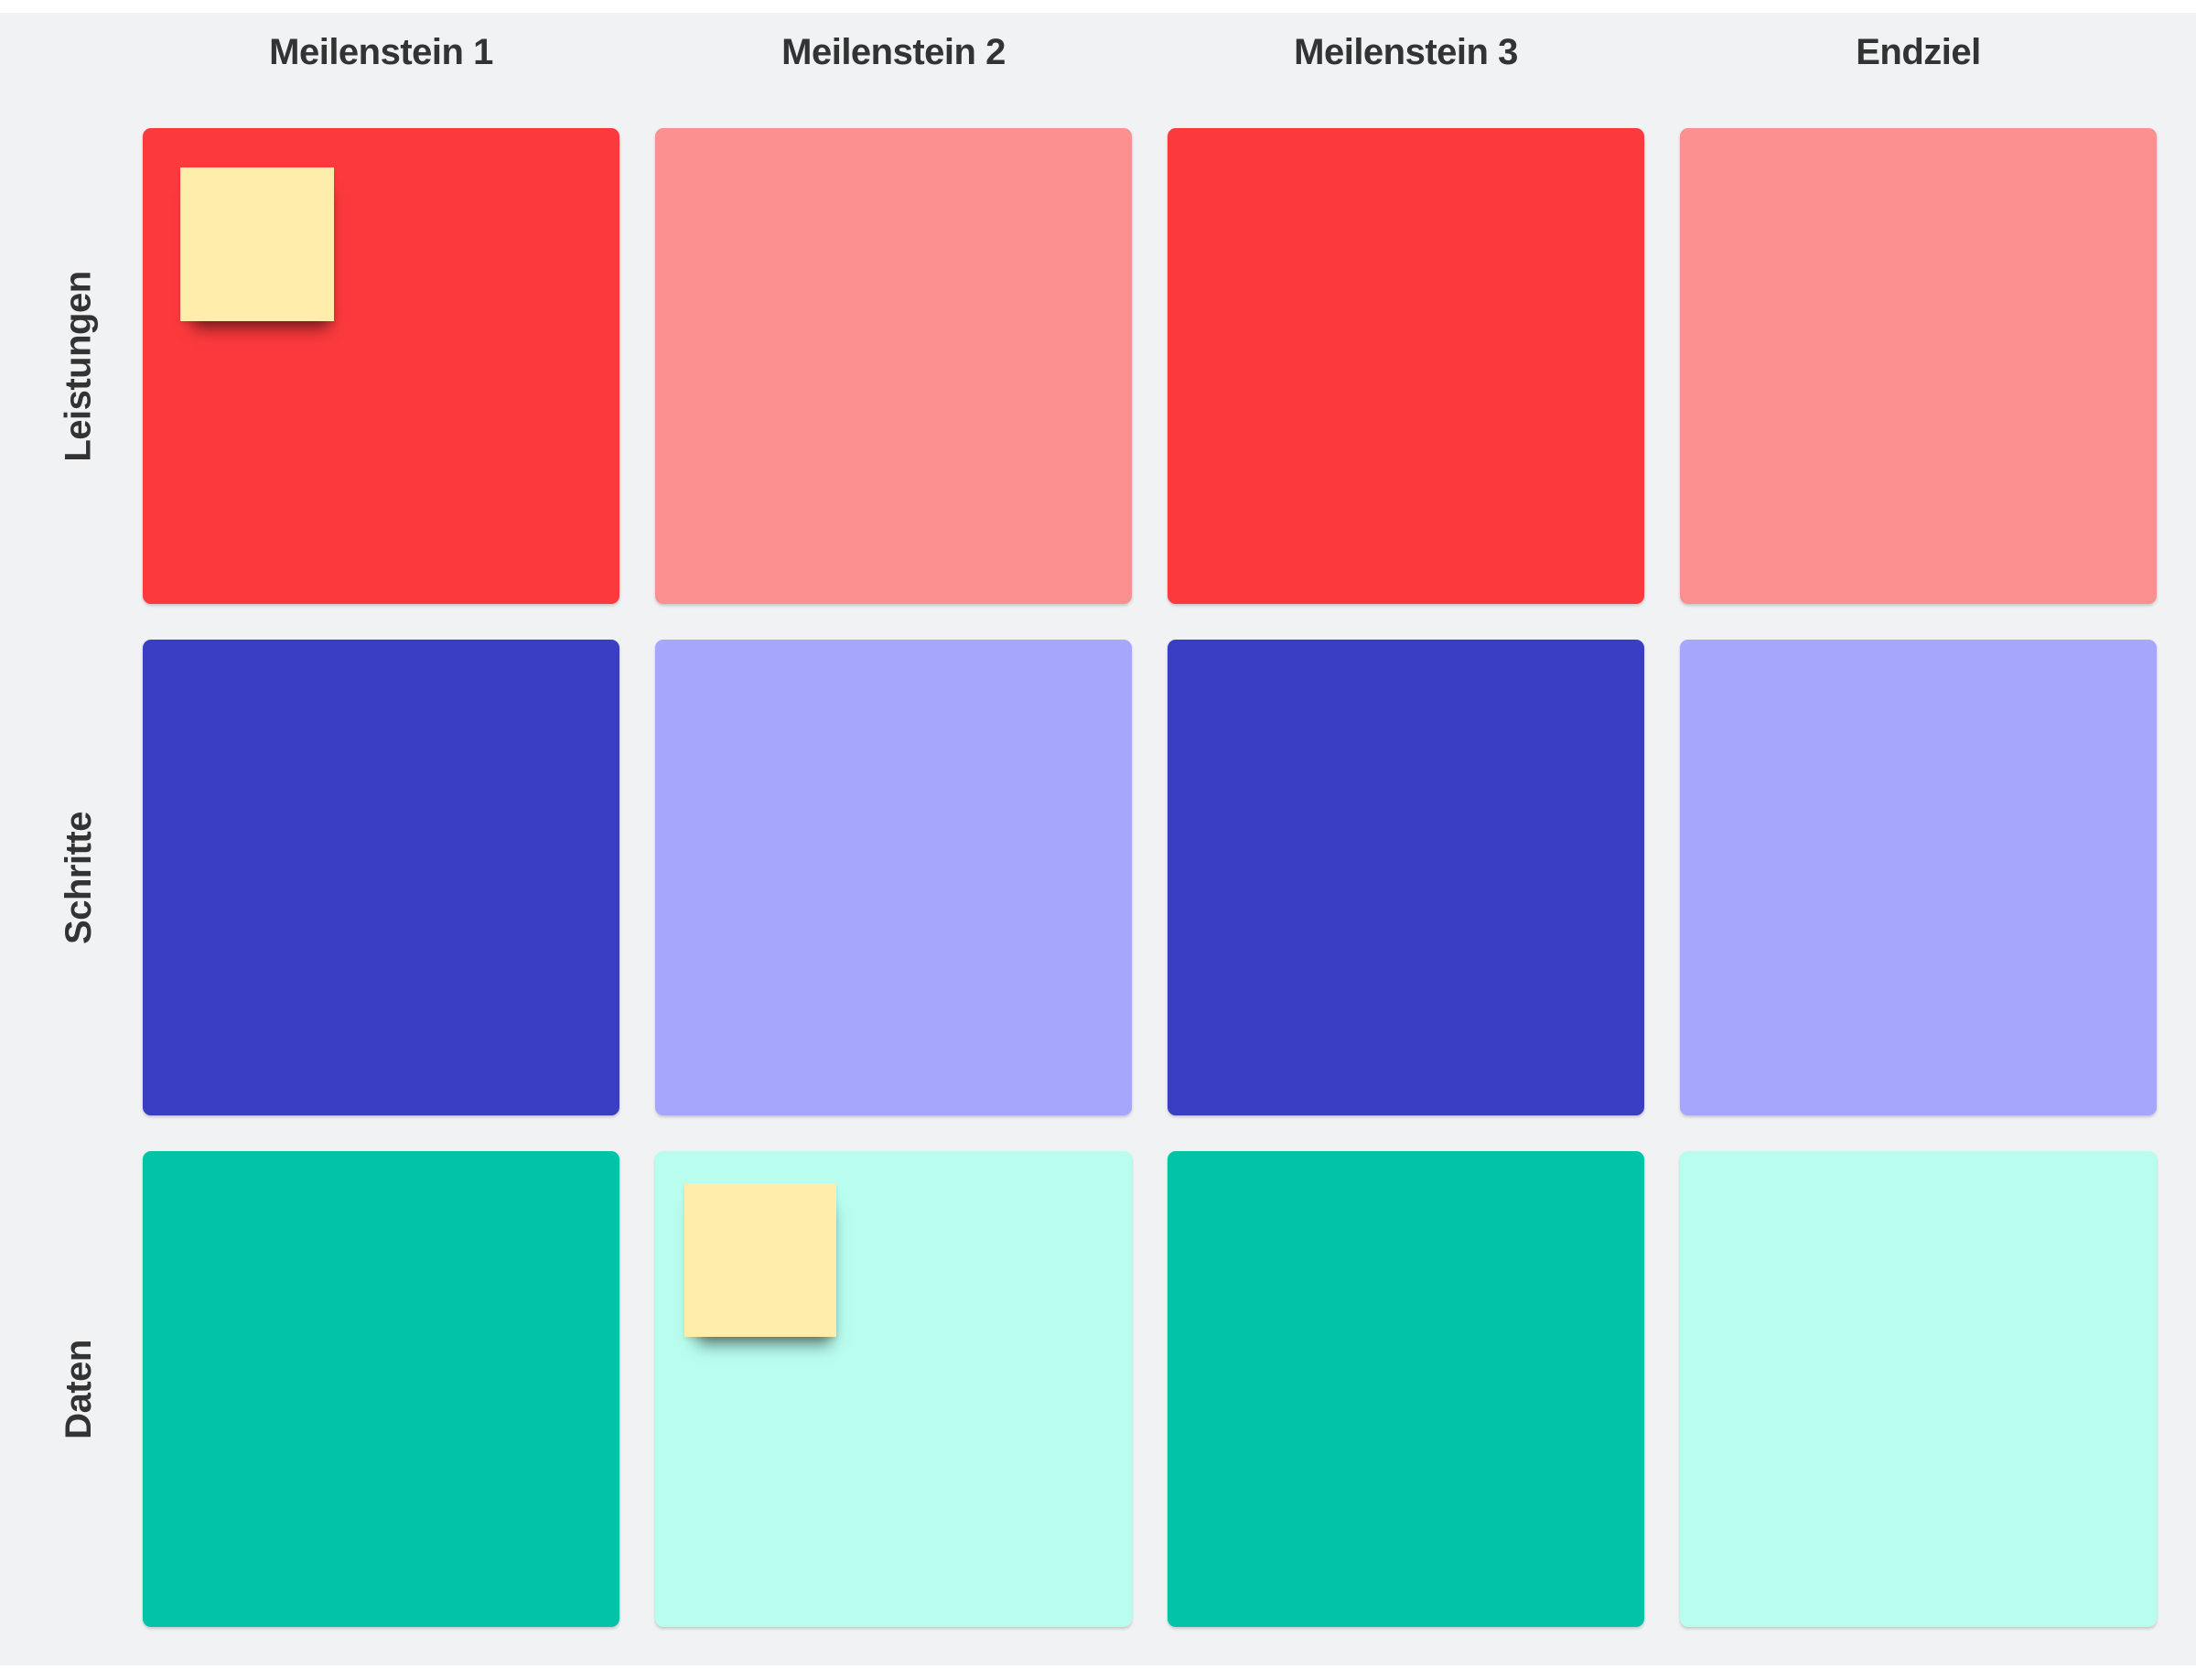 This screenshot has height=1680, width=2196. I want to click on corner-spacer, so click(54, 52).